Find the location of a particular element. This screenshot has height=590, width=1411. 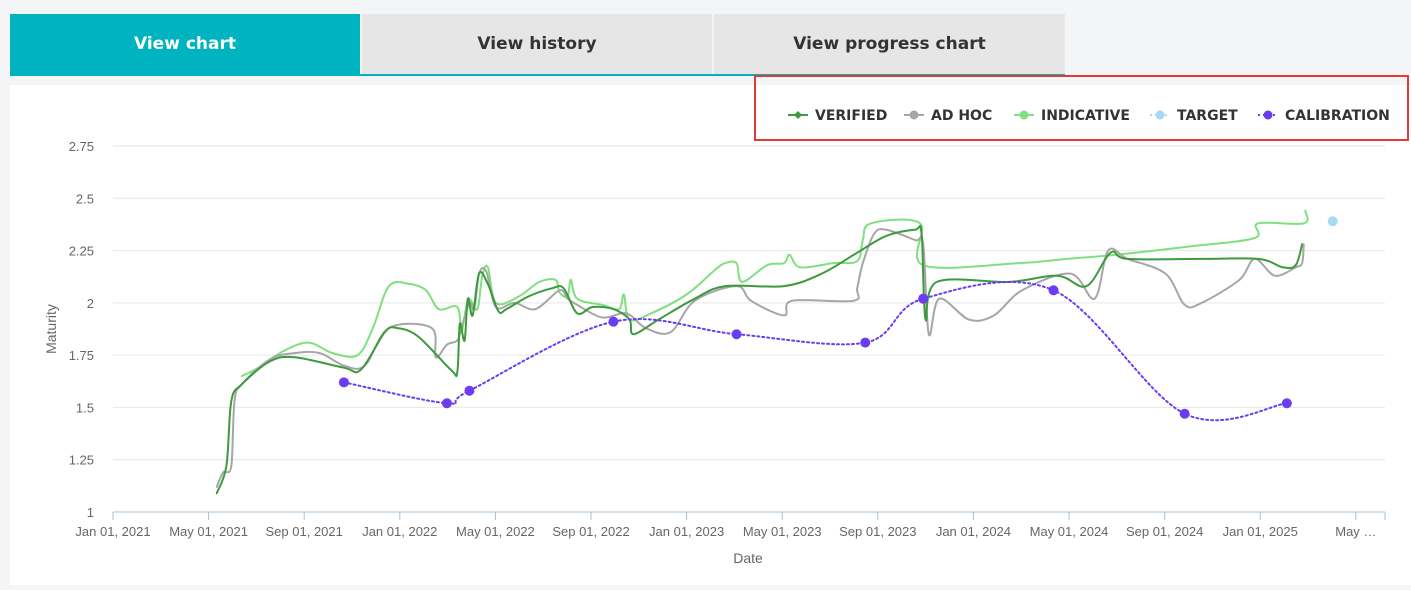

legend-indicative-label: INDICATIVE is located at coordinates (1085, 116).